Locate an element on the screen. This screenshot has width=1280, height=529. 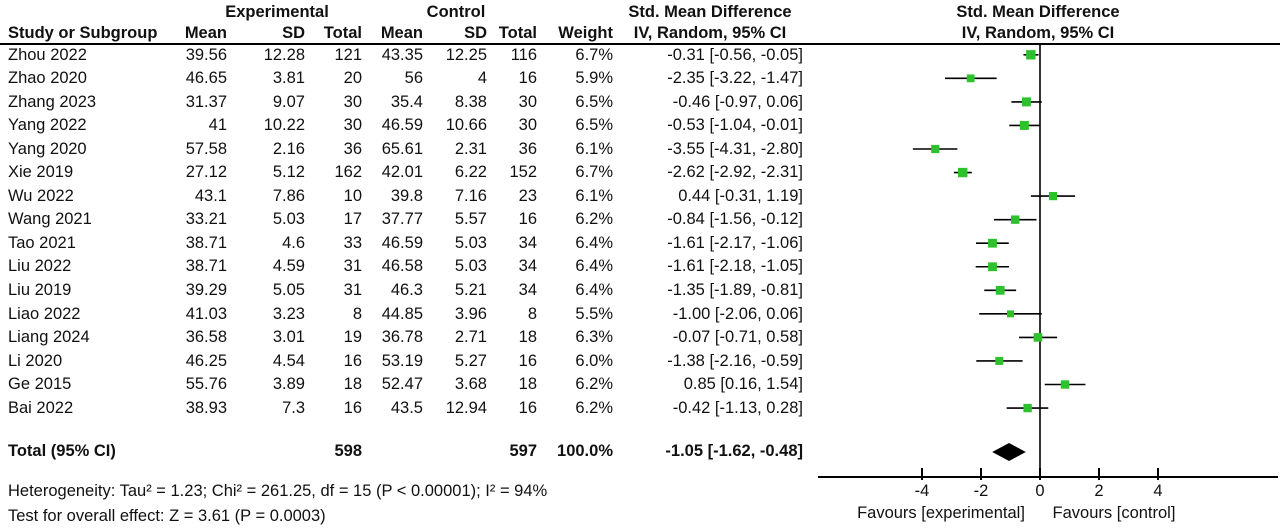
col-header-sd-e: SD is located at coordinates (293, 33).